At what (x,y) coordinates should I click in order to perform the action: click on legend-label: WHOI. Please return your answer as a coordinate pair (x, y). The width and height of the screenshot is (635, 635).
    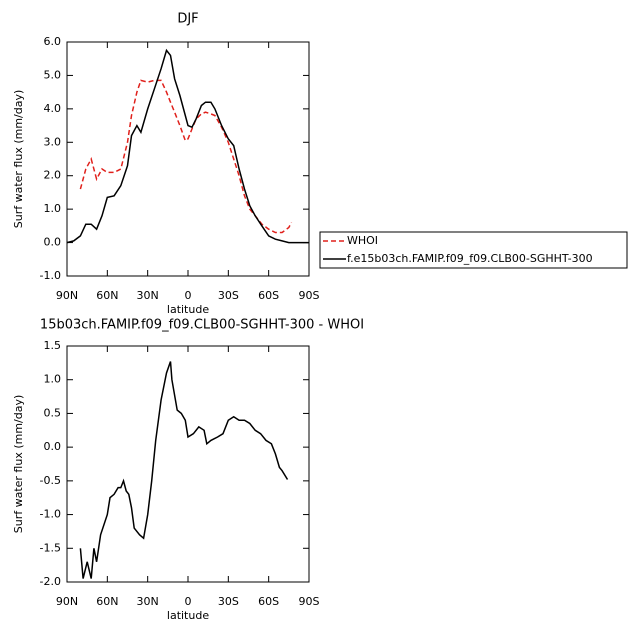
    Looking at the image, I should click on (362, 240).